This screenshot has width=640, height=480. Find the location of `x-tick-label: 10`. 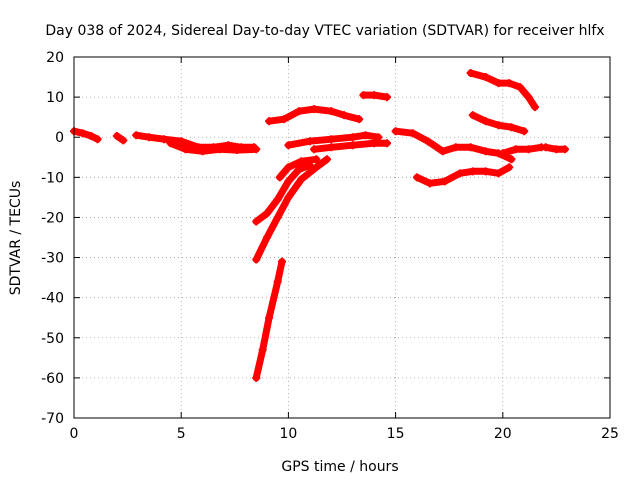

x-tick-label: 10 is located at coordinates (288, 434).